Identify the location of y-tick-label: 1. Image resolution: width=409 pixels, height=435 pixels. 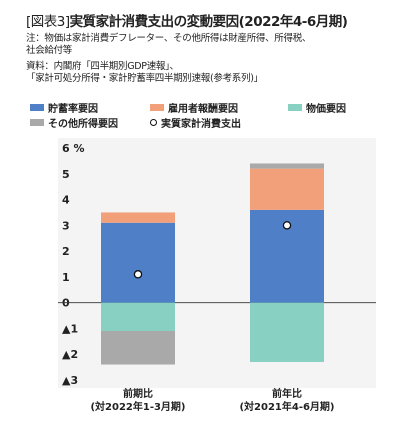
(66, 277).